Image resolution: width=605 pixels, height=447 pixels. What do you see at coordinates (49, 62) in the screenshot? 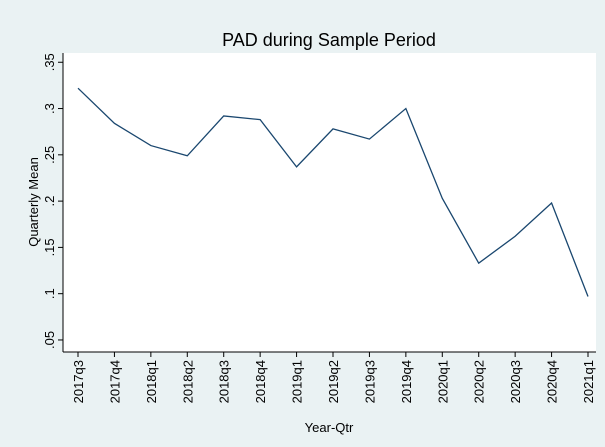
I see `y-tick-label: .35` at bounding box center [49, 62].